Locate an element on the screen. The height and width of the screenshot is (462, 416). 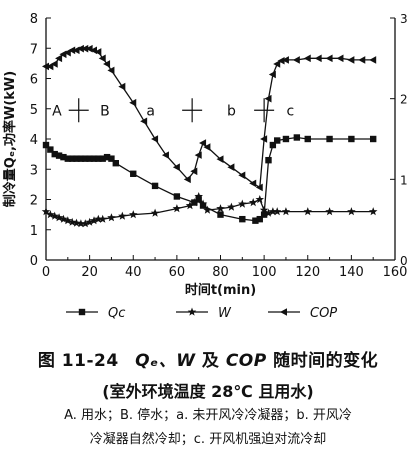
y-left-tick-label: 2 is located at coordinates (34, 201).